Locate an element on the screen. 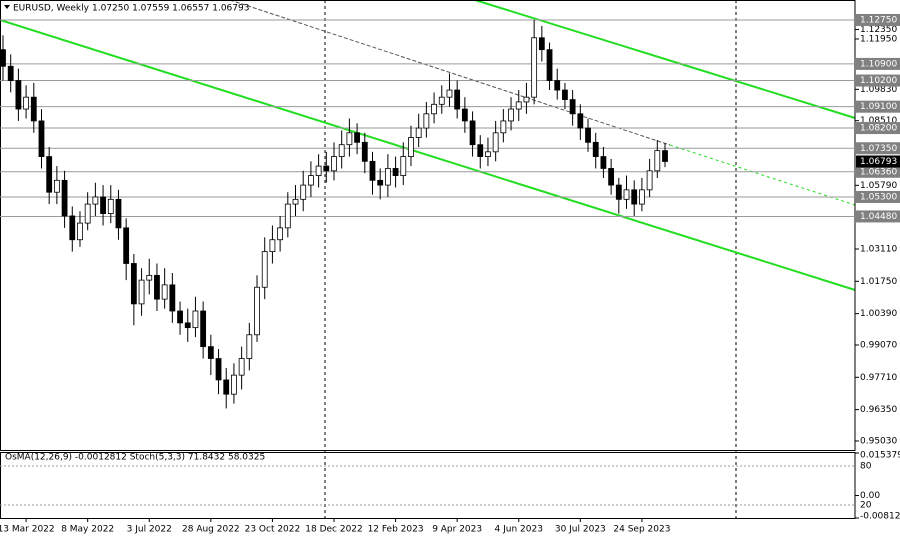 Image resolution: width=900 pixels, height=540 pixels. x-tick-label: 12 Feb 2023 is located at coordinates (396, 530).